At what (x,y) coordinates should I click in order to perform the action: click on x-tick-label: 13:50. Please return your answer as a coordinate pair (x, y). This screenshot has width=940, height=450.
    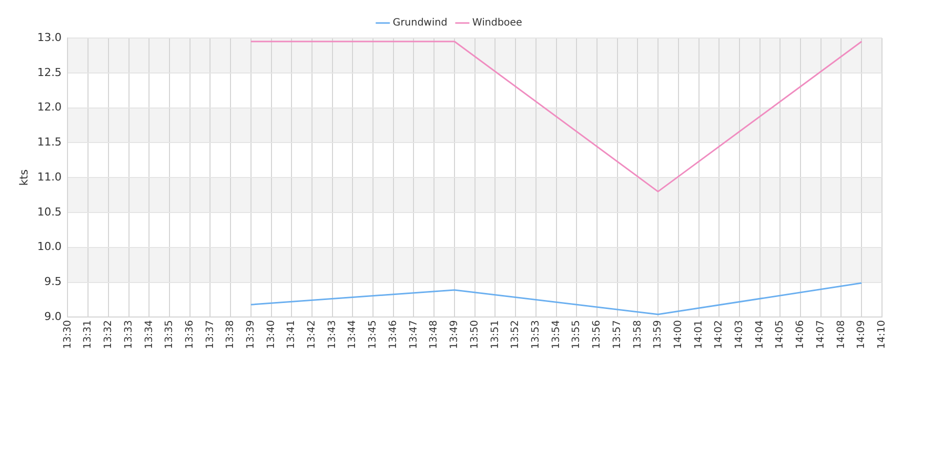
    Looking at the image, I should click on (474, 335).